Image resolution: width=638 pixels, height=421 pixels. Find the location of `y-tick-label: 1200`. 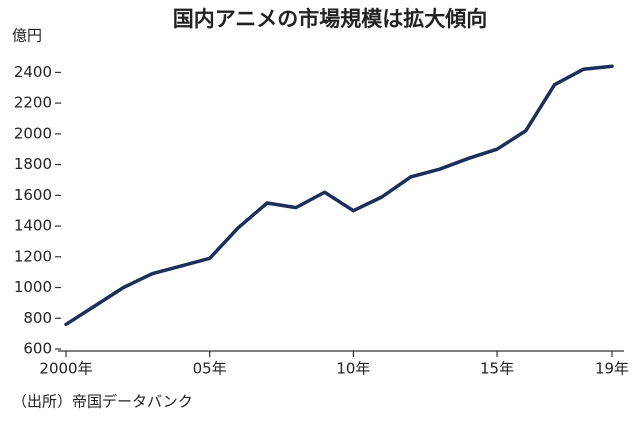

y-tick-label: 1200 is located at coordinates (33, 256).